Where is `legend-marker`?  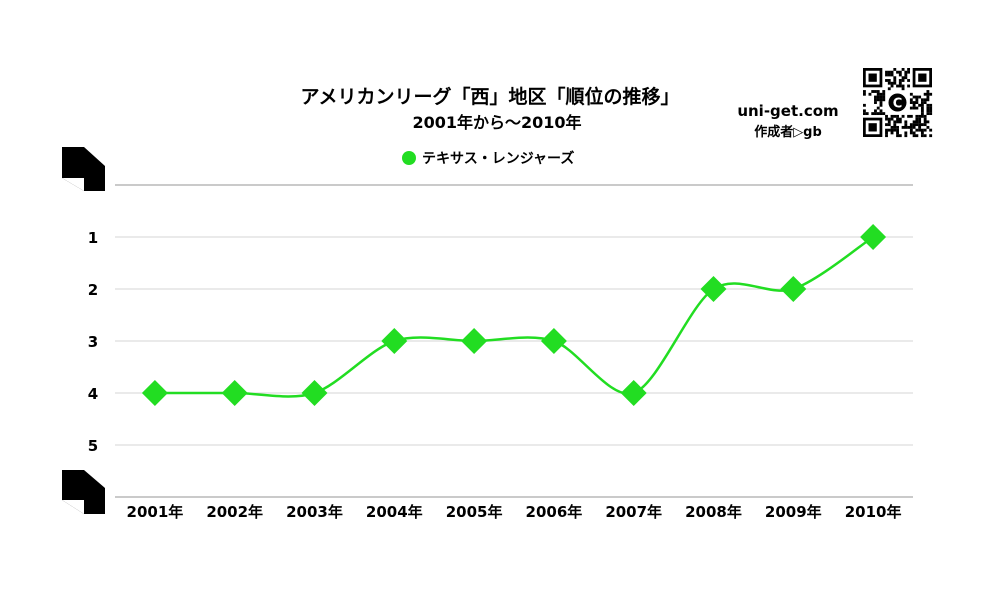
legend-marker is located at coordinates (409, 158).